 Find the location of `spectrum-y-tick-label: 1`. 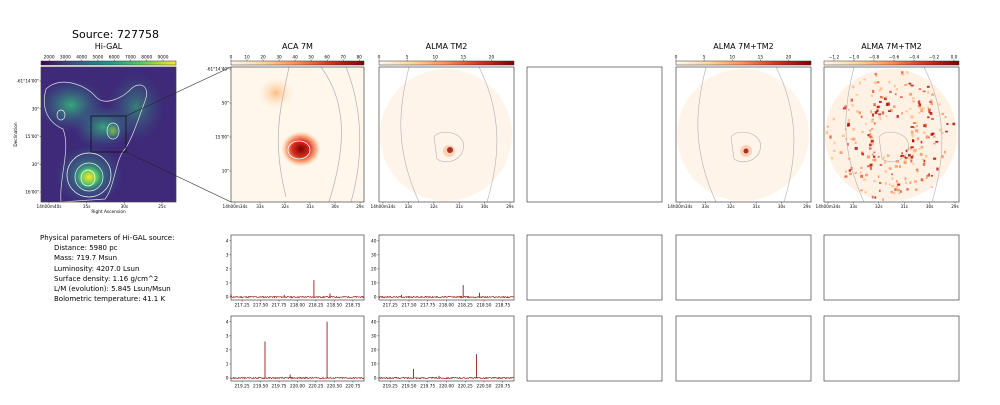

spectrum-y-tick-label: 1 is located at coordinates (227, 283).